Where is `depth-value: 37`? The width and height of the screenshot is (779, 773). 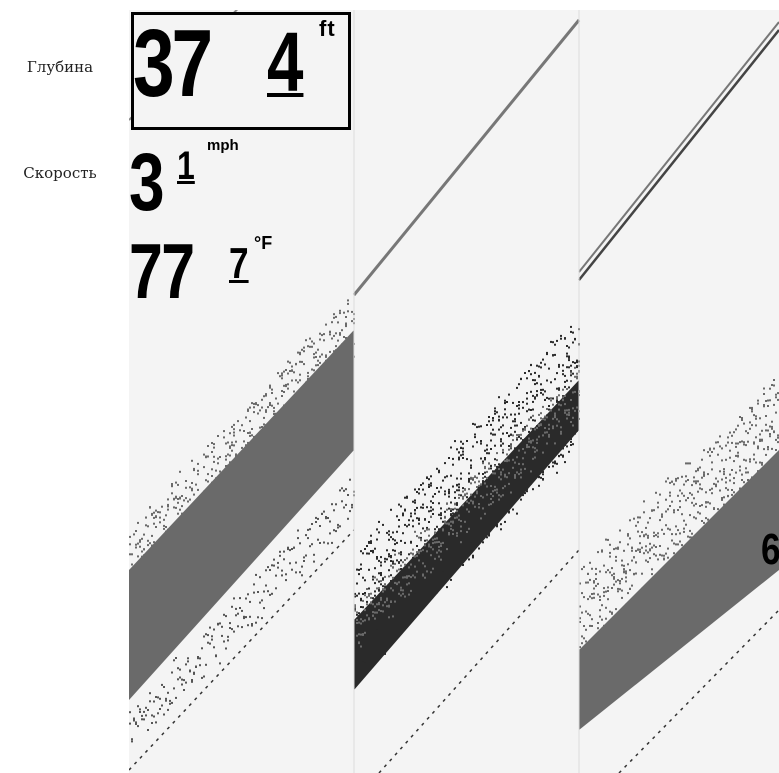
depth-value: 37 is located at coordinates (173, 63).